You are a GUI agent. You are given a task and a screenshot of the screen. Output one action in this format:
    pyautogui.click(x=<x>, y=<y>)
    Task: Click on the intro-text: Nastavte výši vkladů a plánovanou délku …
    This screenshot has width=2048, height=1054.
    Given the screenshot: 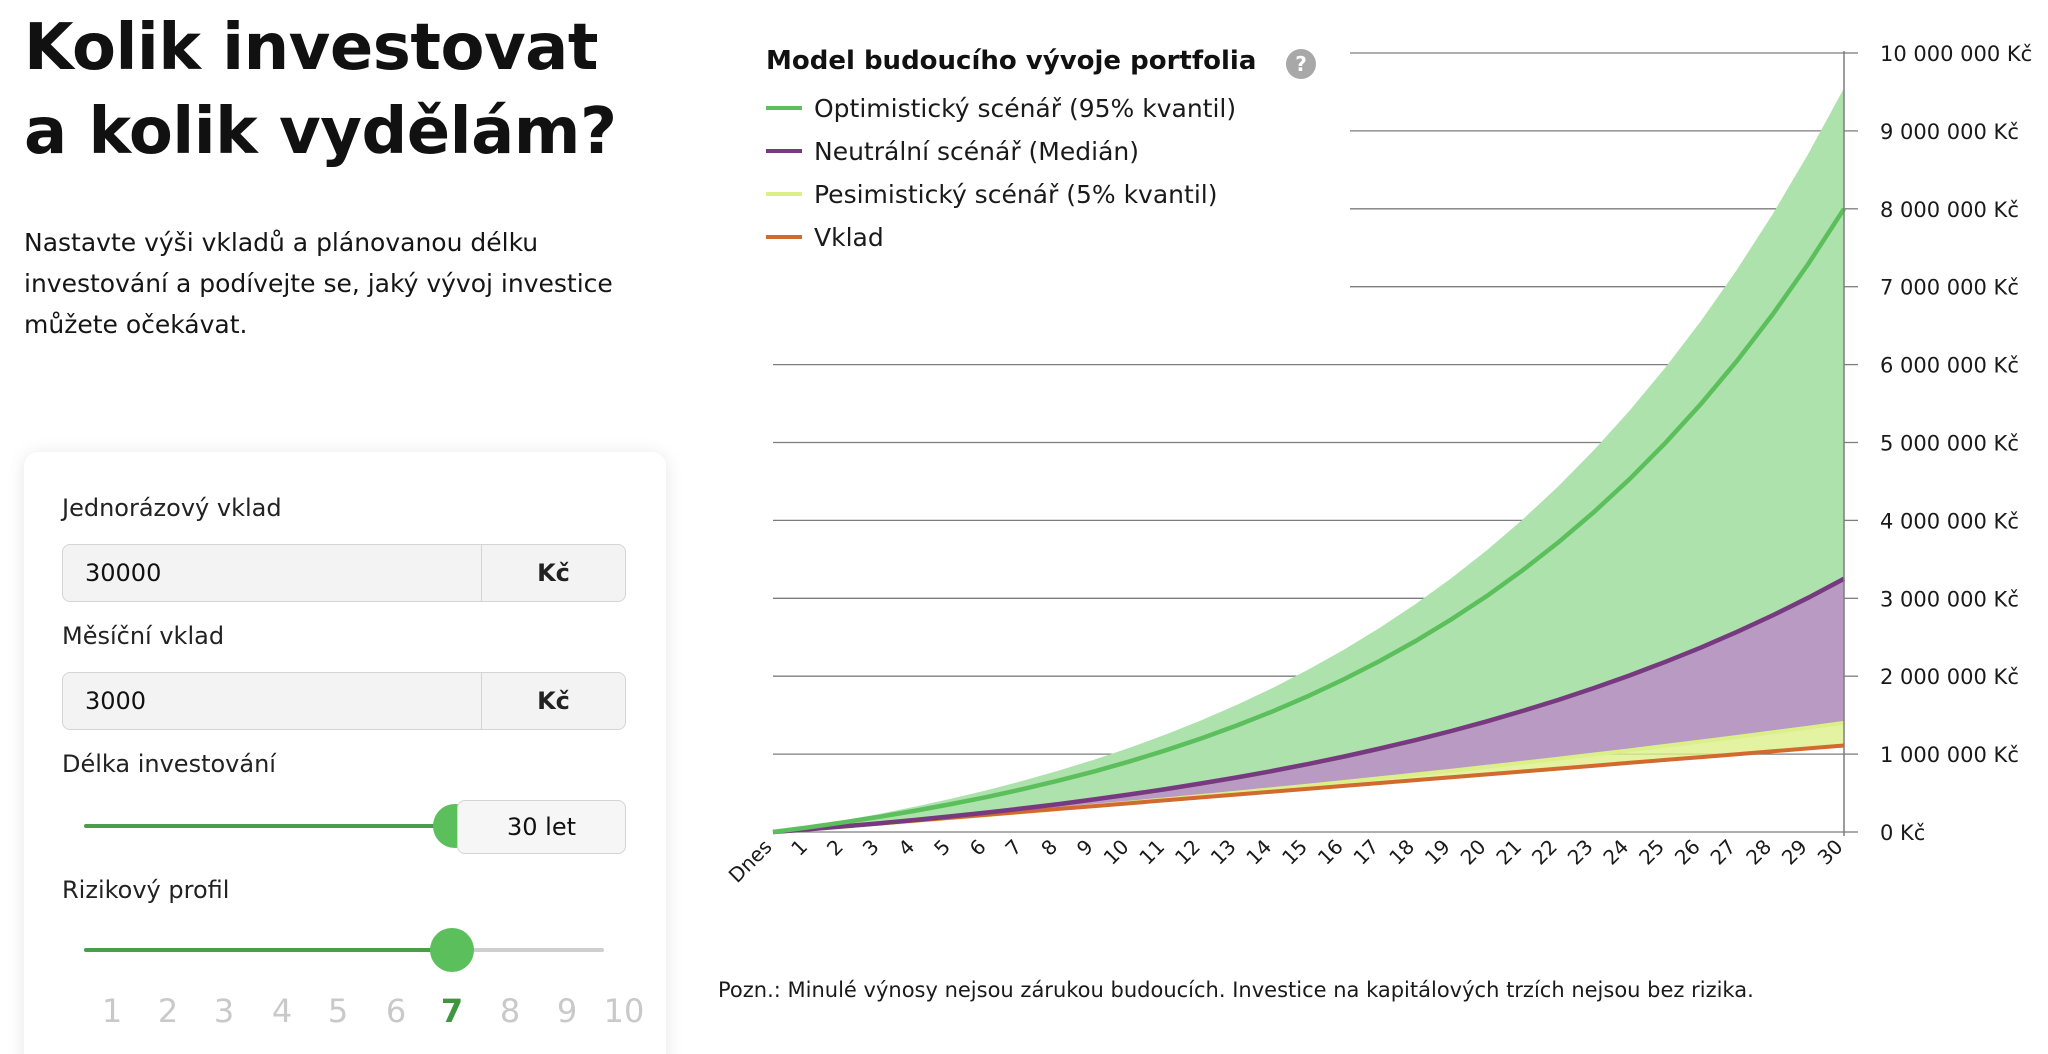 What is the action you would take?
    pyautogui.click(x=318, y=283)
    